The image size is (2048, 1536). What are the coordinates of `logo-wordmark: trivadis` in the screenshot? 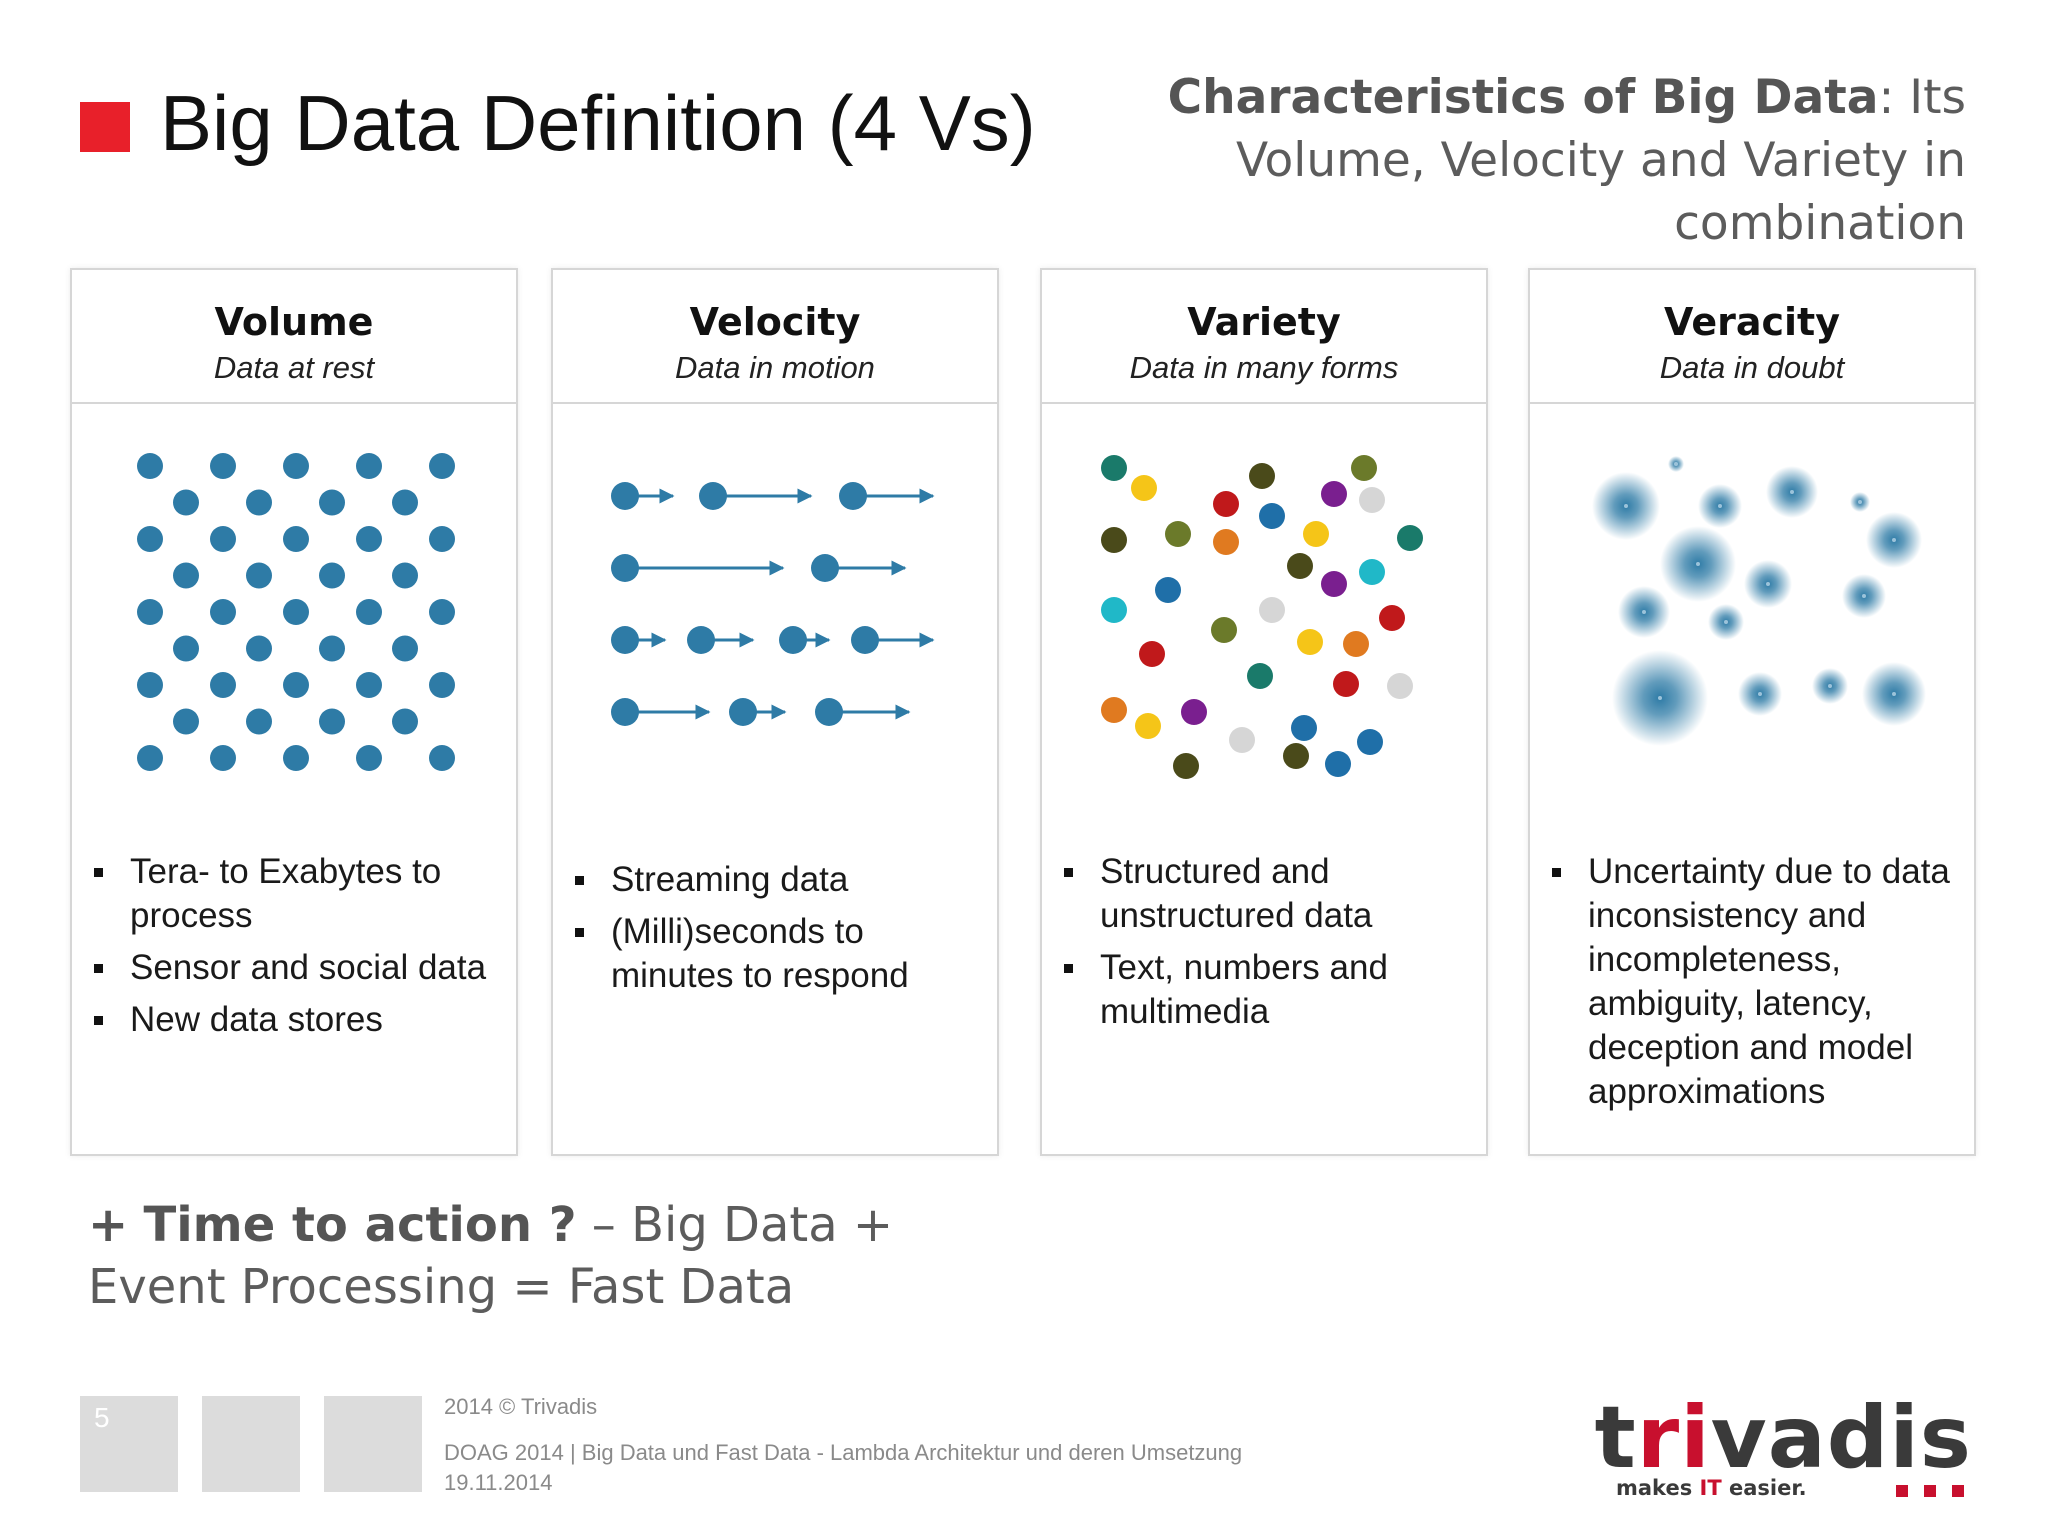 It's located at (1783, 1438).